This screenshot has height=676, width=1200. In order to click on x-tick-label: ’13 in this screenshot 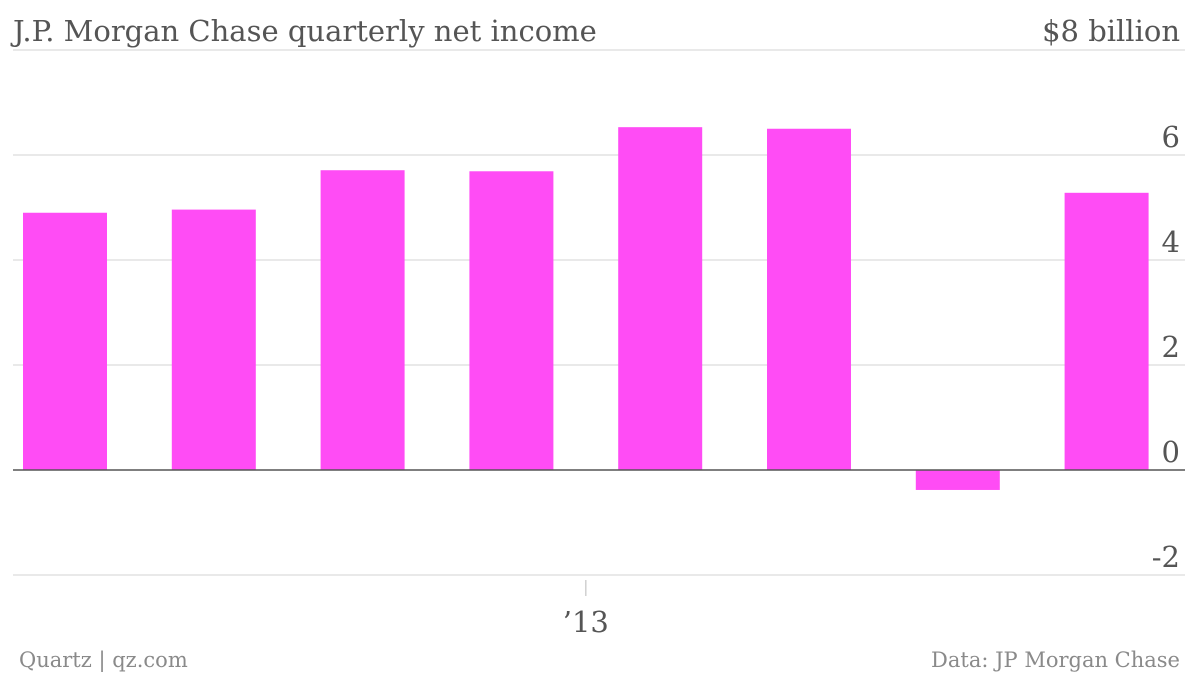, I will do `click(586, 622)`.